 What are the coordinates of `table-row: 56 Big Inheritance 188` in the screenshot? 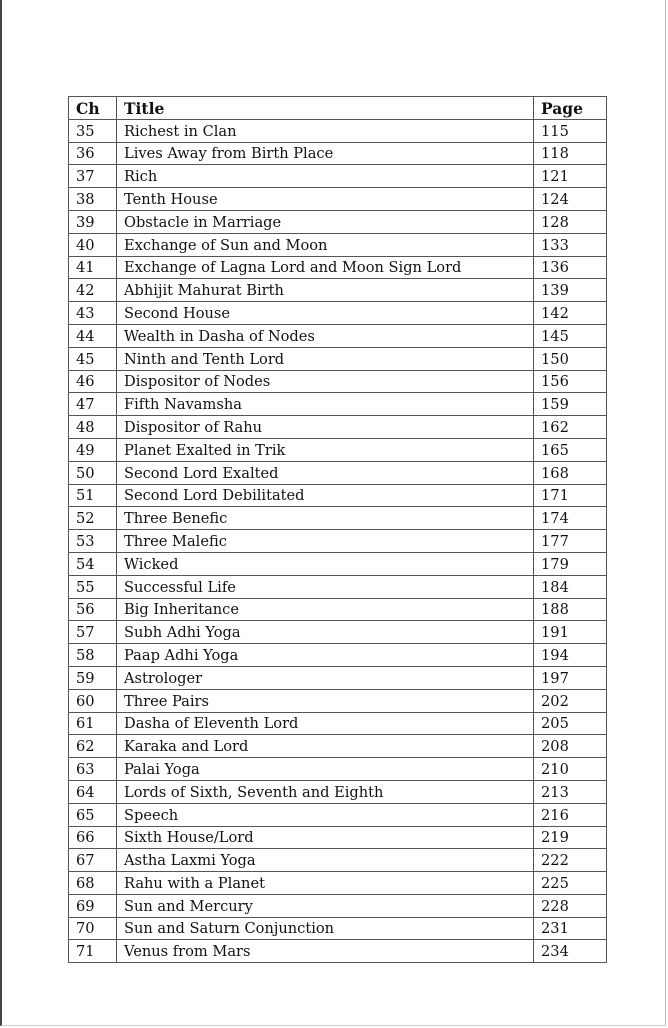 It's located at (337, 609).